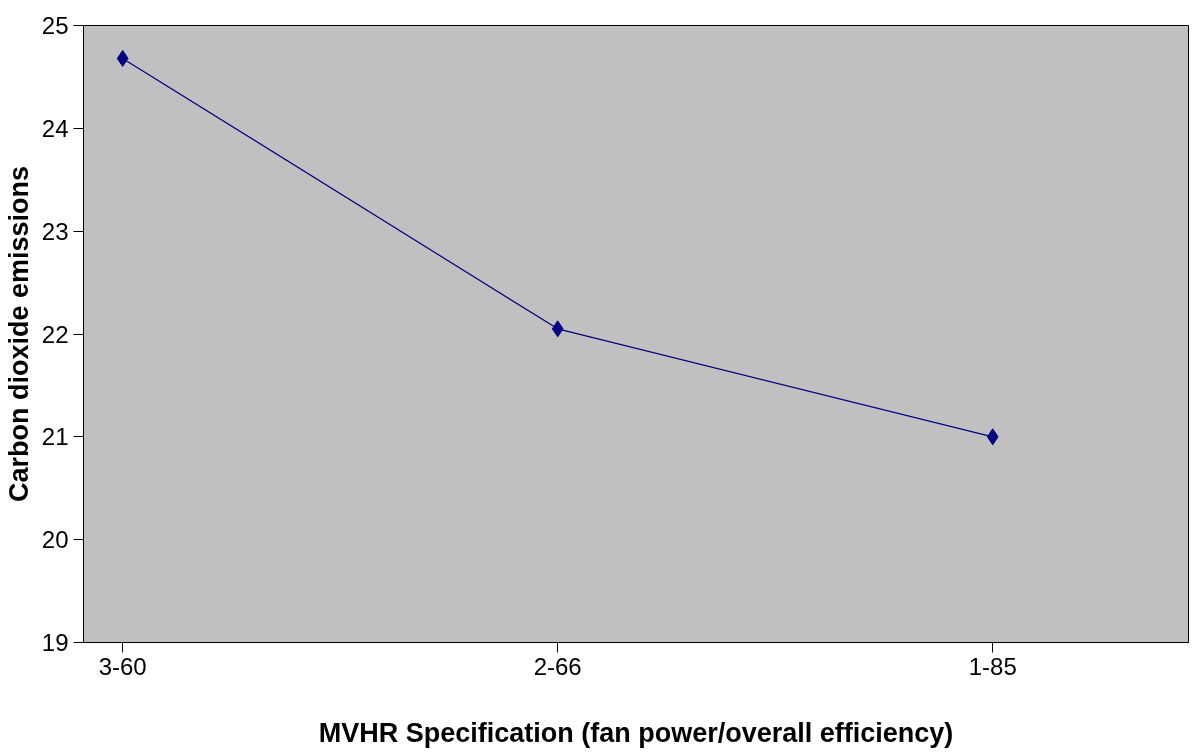  Describe the element at coordinates (55, 334) in the screenshot. I see `y-tick-label: 22` at that location.